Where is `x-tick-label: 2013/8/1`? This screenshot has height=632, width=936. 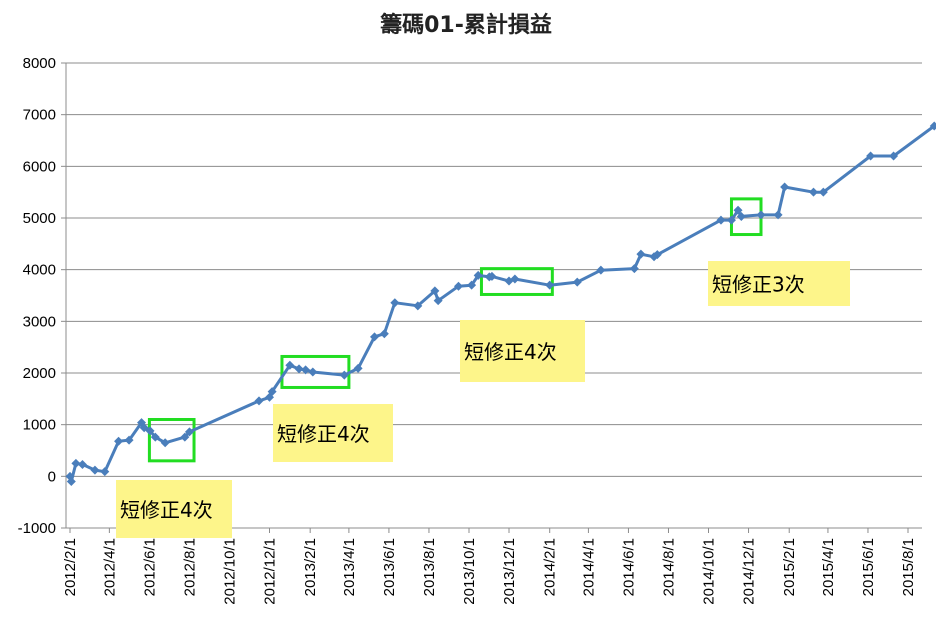 x-tick-label: 2013/8/1 is located at coordinates (429, 567).